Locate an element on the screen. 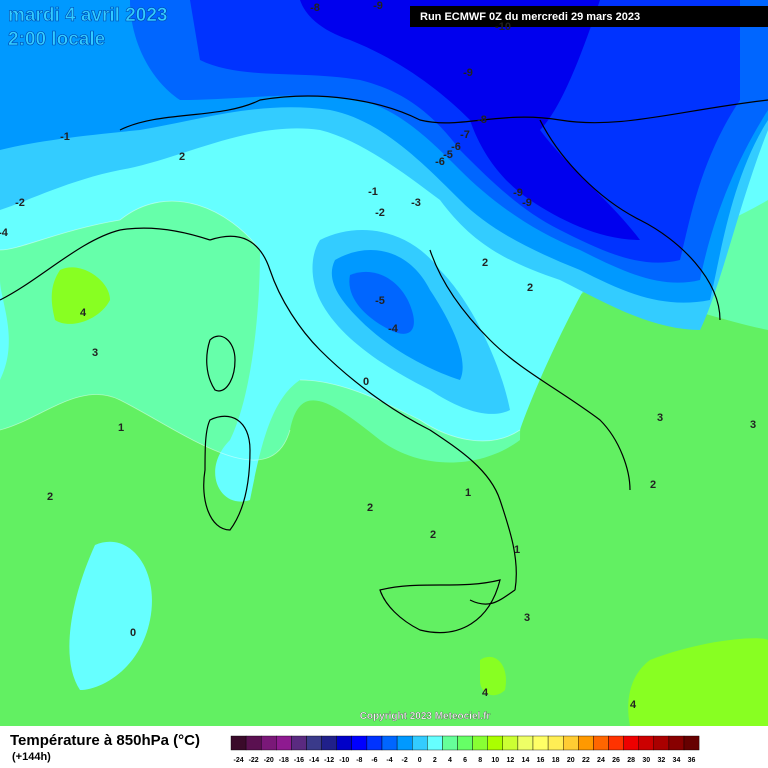 The width and height of the screenshot is (768, 768). scale-label: -12 is located at coordinates (329, 760).